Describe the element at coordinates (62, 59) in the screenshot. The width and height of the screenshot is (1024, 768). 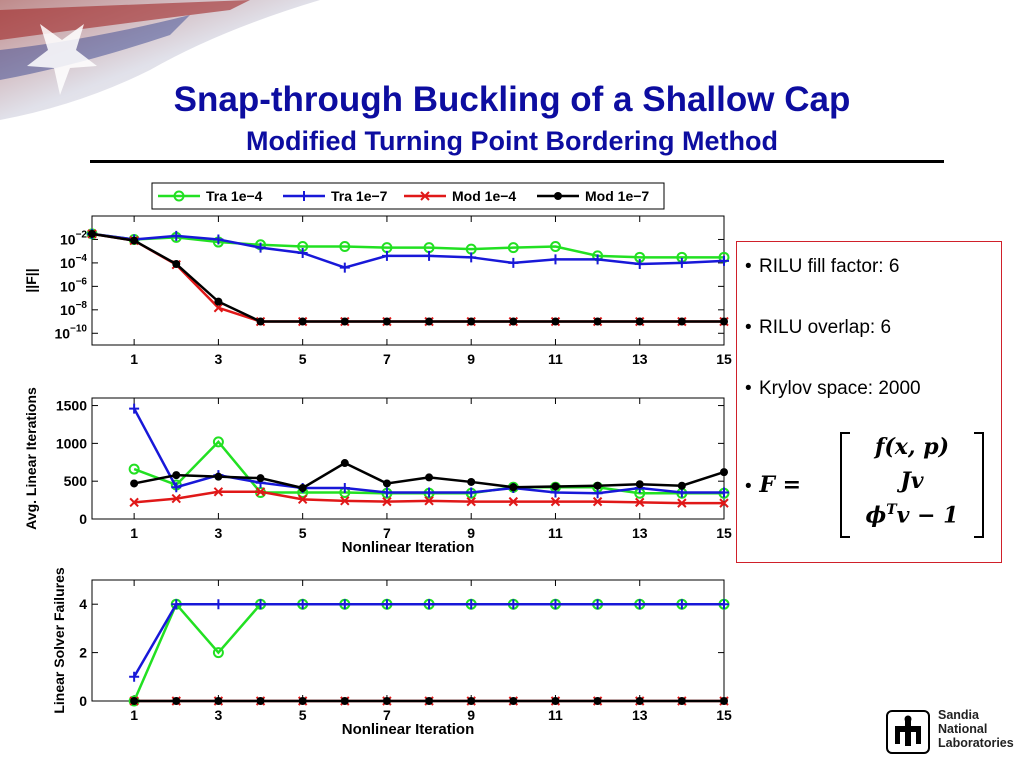
I see `star-icon` at that location.